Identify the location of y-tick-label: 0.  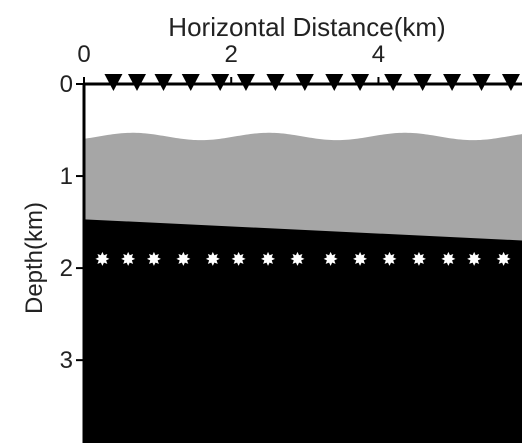
(66, 84).